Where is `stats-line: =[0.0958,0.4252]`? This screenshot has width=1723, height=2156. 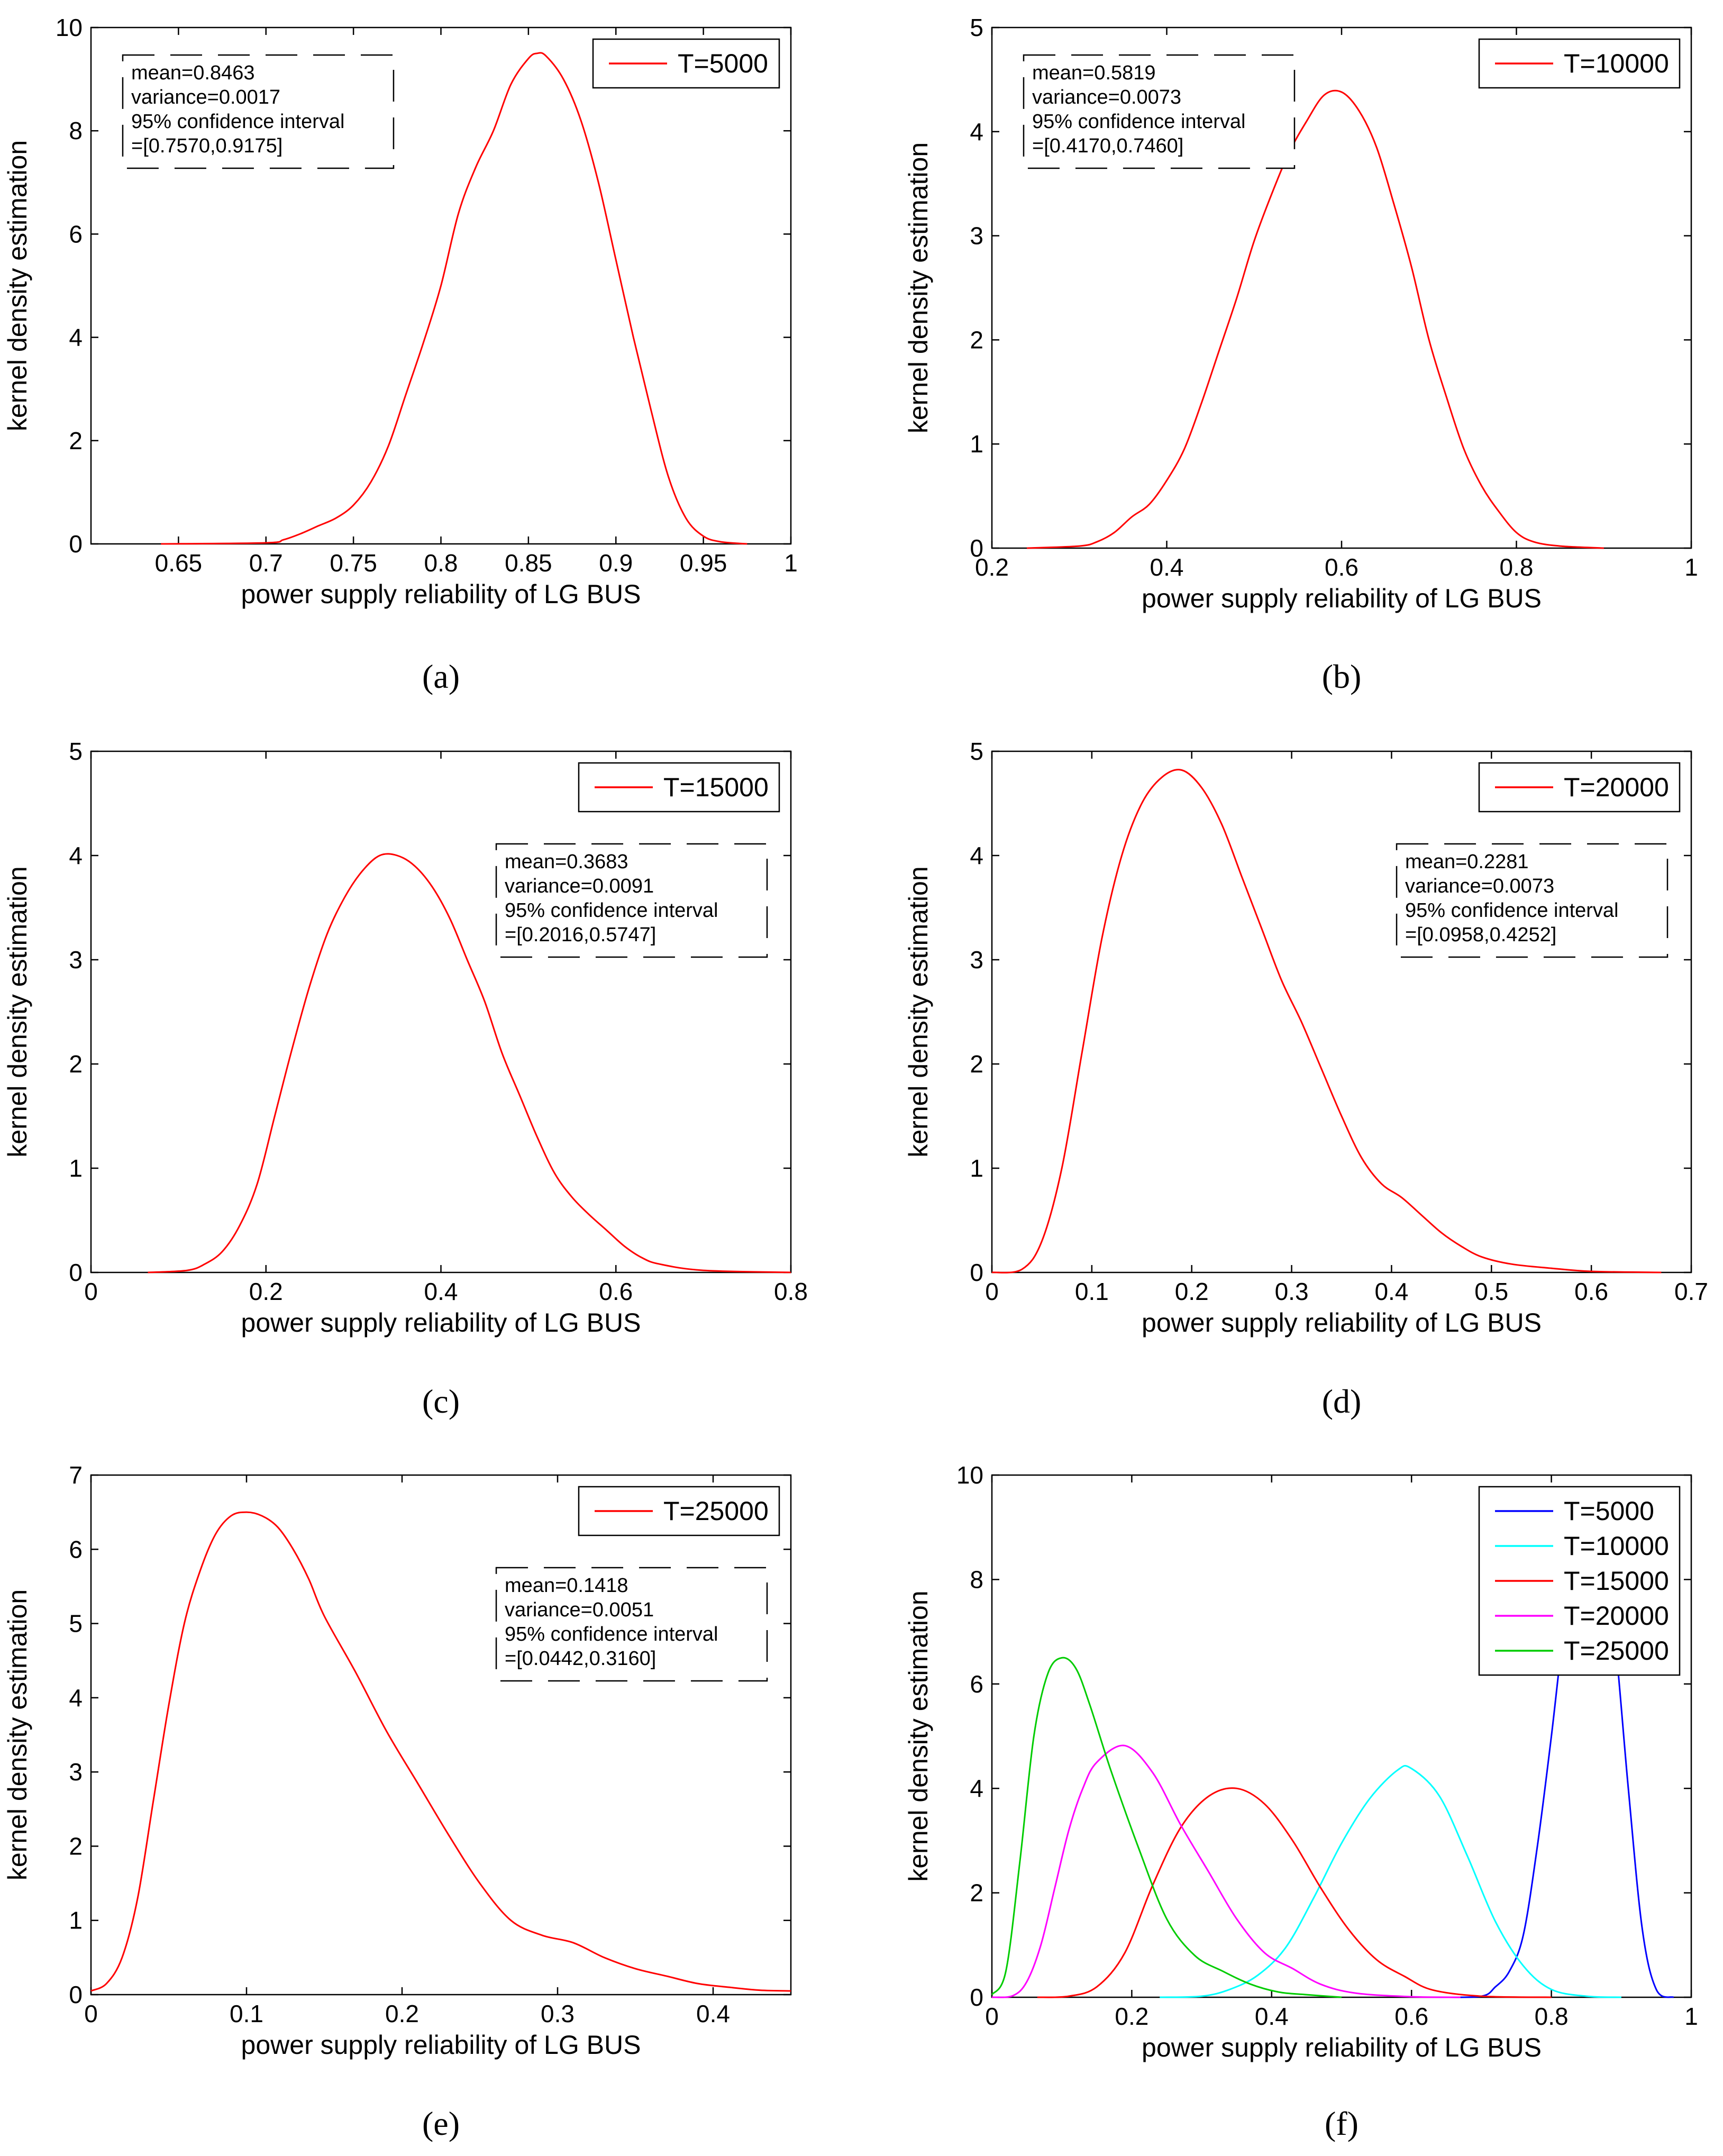 stats-line: =[0.0958,0.4252] is located at coordinates (1481, 935).